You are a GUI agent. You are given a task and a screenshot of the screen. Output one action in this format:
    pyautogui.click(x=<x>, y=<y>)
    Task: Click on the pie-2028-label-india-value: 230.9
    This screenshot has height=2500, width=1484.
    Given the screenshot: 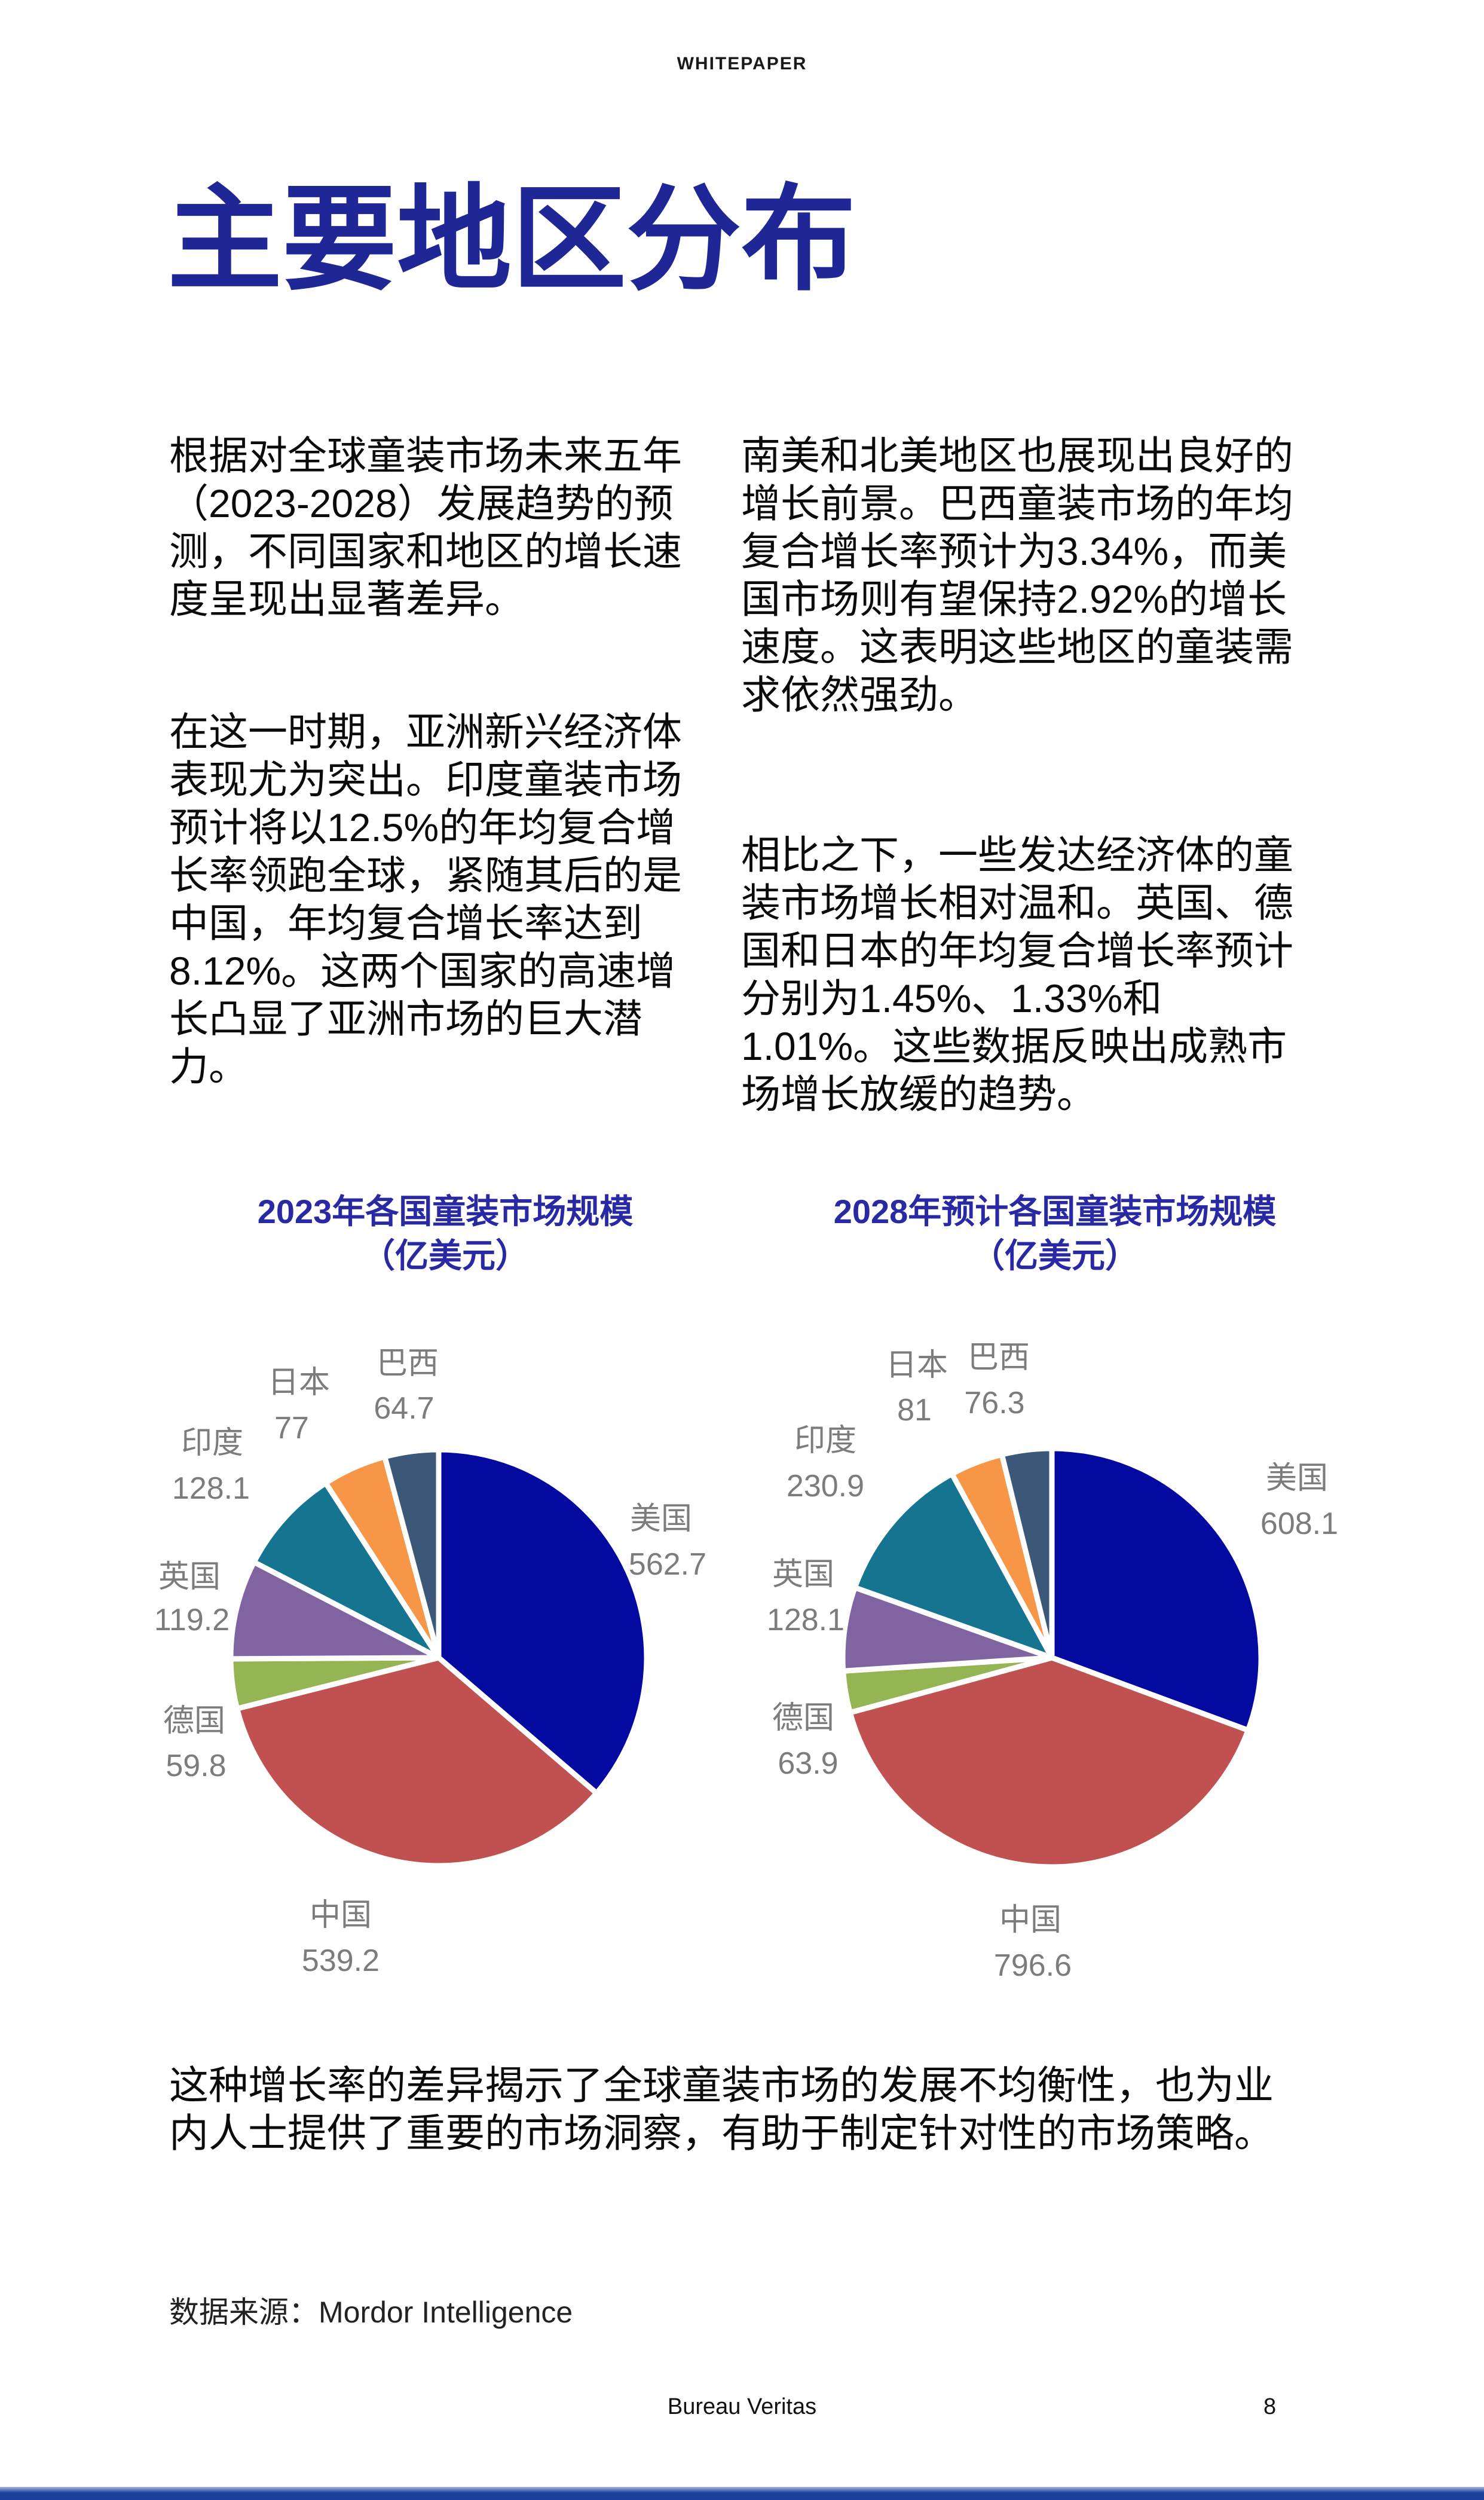 What is the action you would take?
    pyautogui.click(x=825, y=1486)
    